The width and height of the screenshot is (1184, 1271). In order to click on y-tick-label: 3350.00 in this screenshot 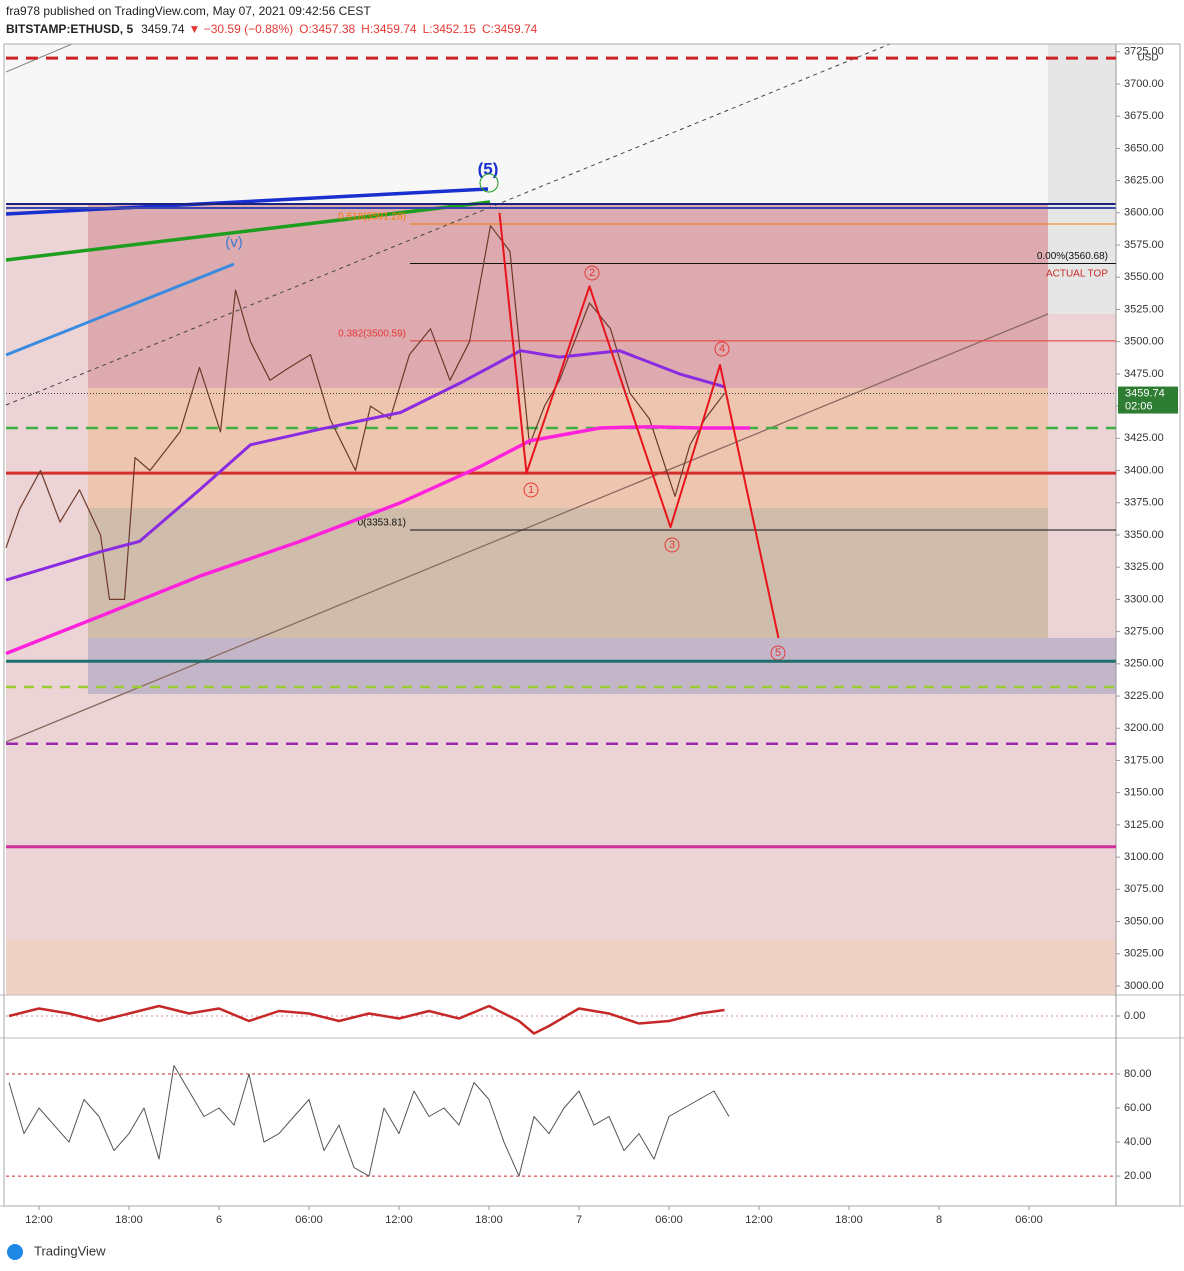, I will do `click(1144, 535)`.